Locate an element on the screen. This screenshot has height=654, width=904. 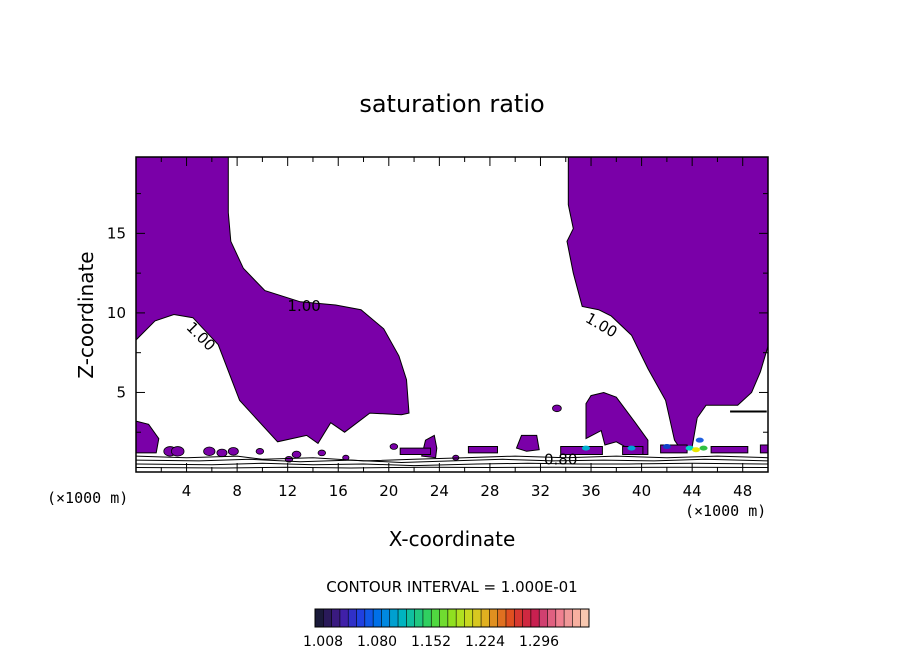
y-tick-label: 5 is located at coordinates (121, 392).